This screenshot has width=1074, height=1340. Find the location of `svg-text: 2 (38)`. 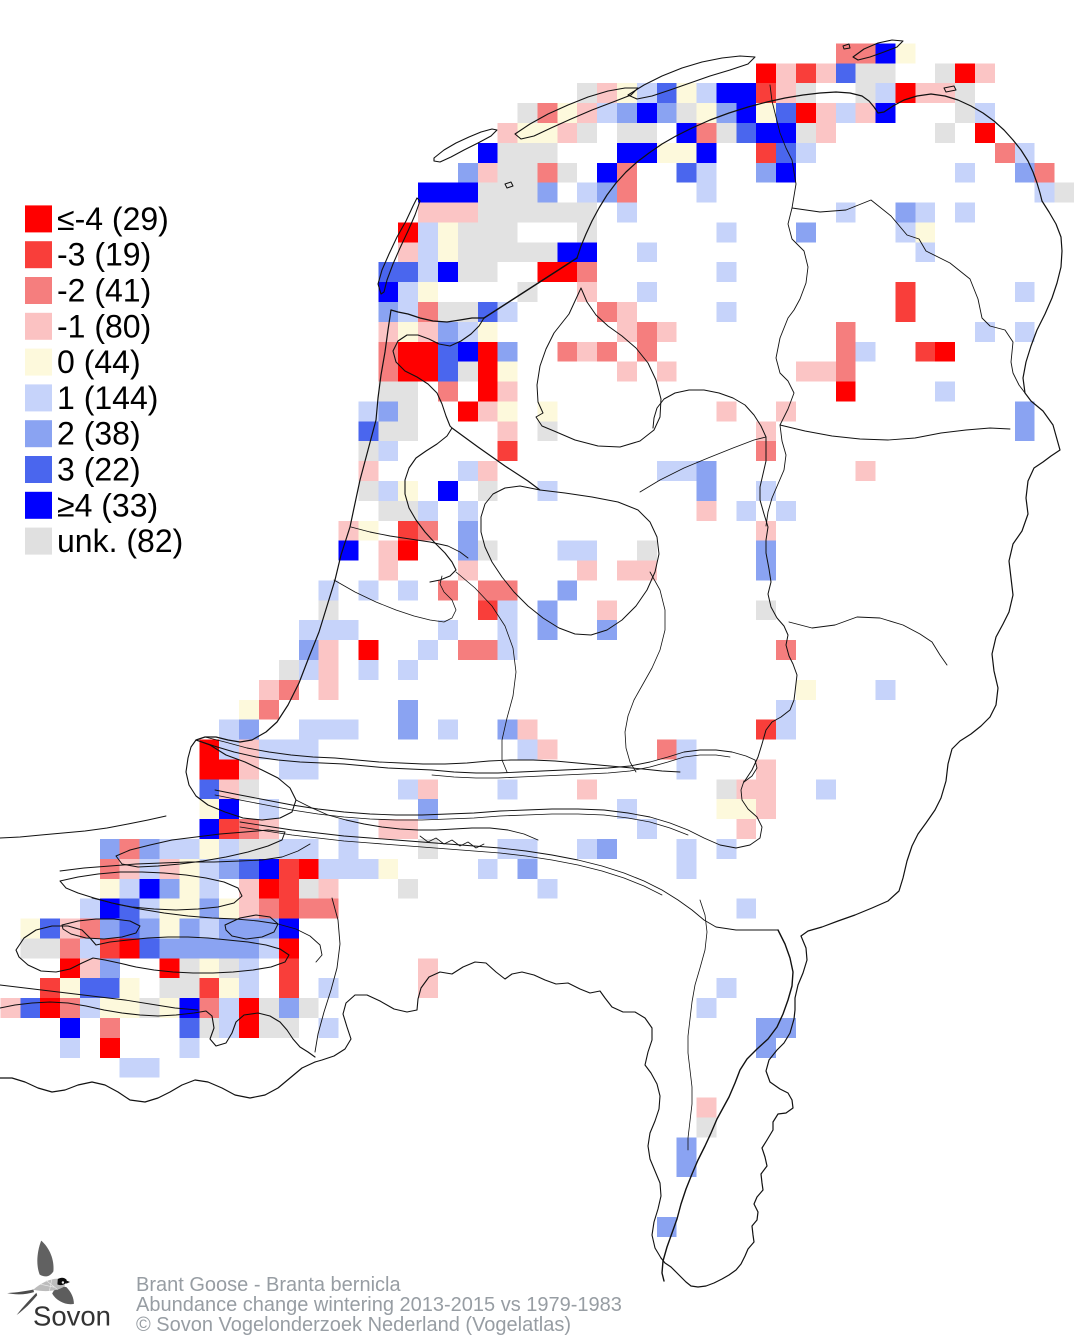

svg-text: 2 (38) is located at coordinates (99, 434).